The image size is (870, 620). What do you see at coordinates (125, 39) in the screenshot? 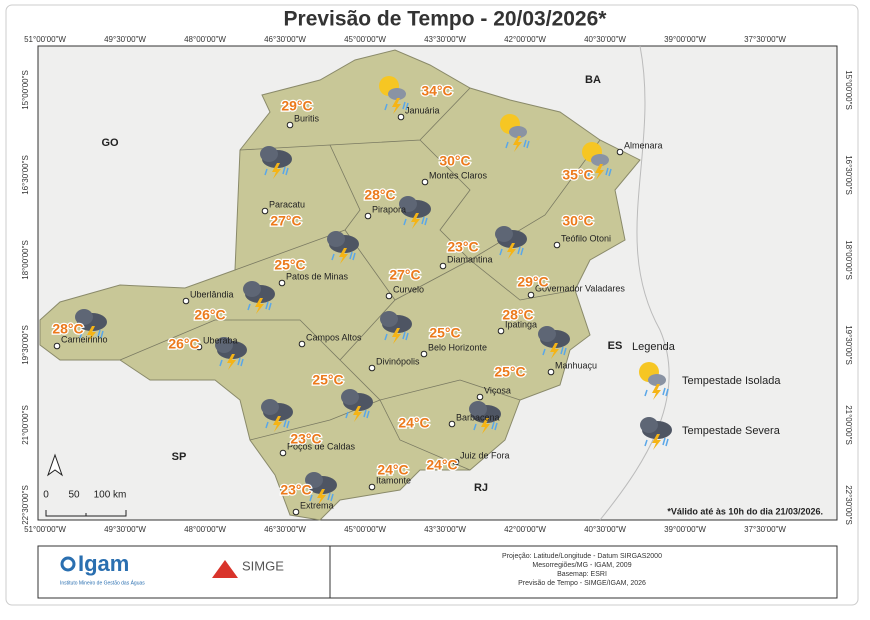
I see `longitude-label: 49°30'00"W` at bounding box center [125, 39].